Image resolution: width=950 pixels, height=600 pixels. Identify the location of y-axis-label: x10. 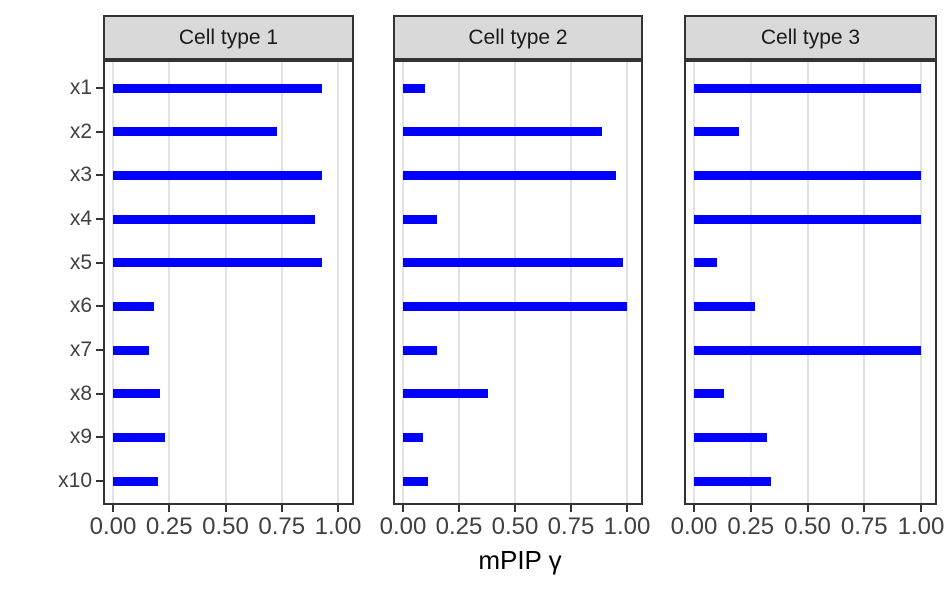
(75, 481).